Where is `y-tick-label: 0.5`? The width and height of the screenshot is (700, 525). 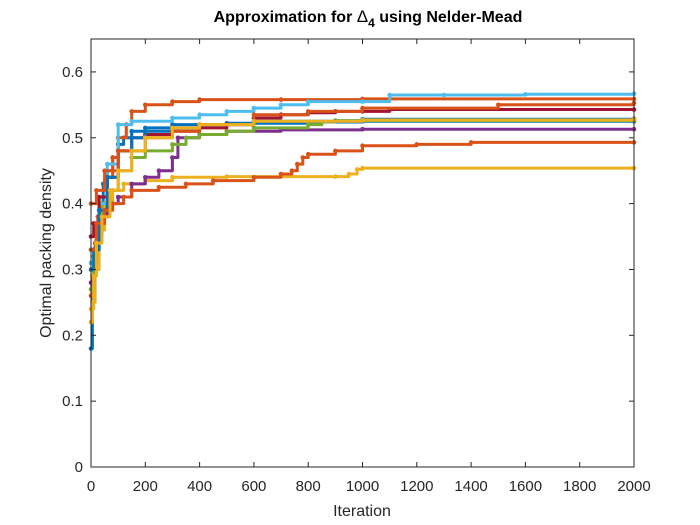 y-tick-label: 0.5 is located at coordinates (72, 138).